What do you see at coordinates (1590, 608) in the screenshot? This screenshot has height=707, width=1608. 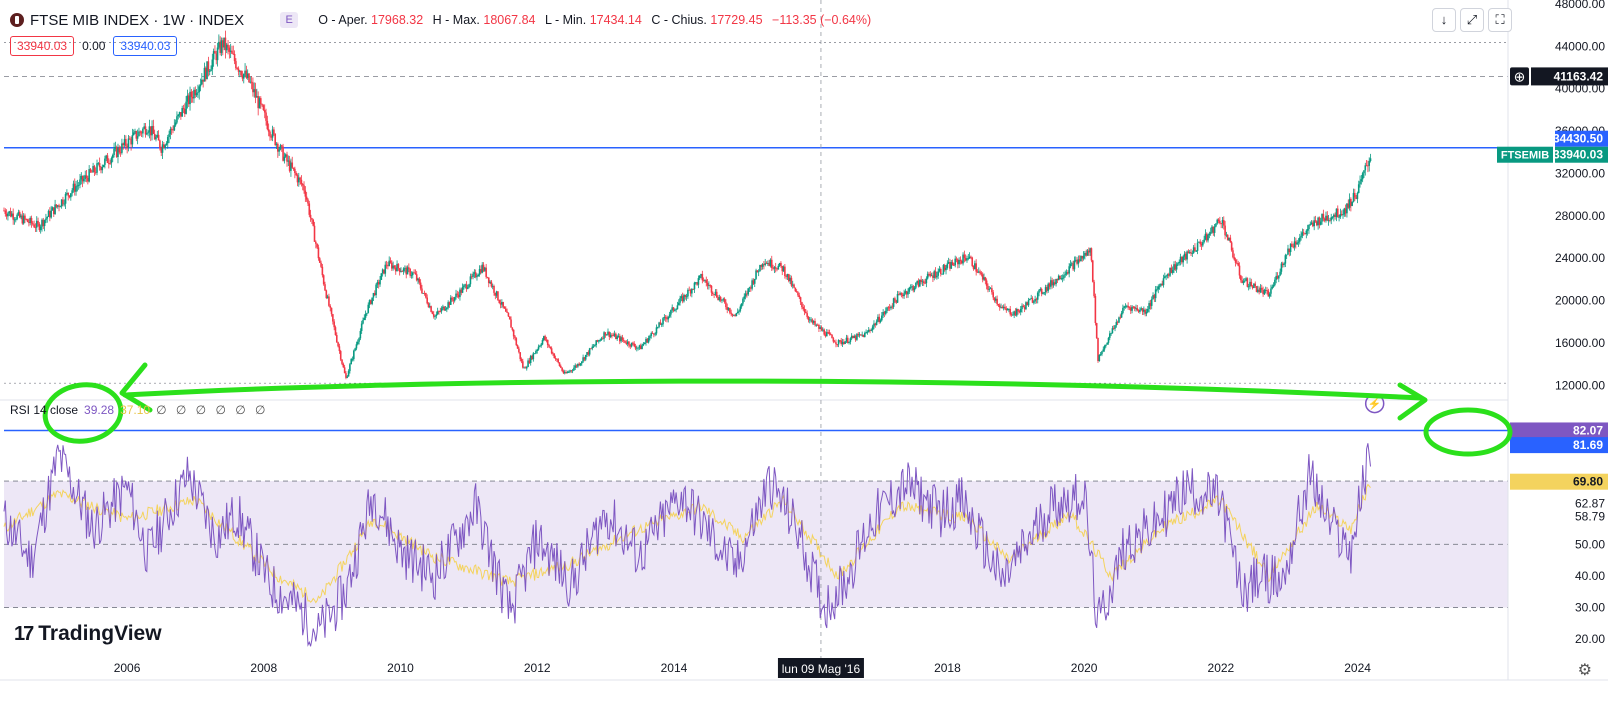 I see `rsi-axis-tick-label: 30.00` at bounding box center [1590, 608].